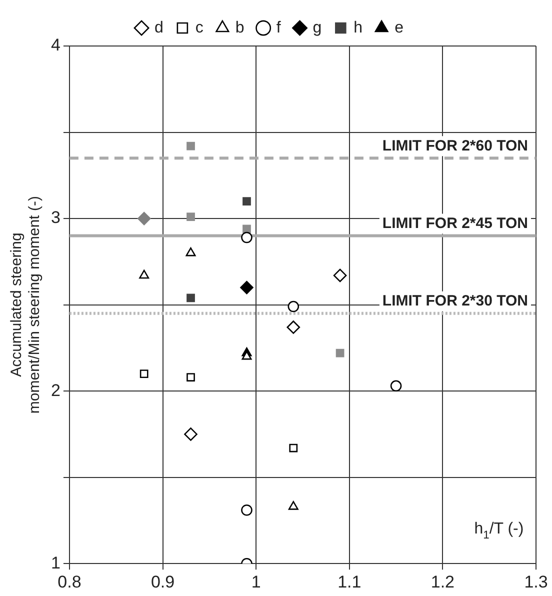 Image resolution: width=552 pixels, height=596 pixels. Describe the element at coordinates (199, 27) in the screenshot. I see `legend-label: c` at that location.